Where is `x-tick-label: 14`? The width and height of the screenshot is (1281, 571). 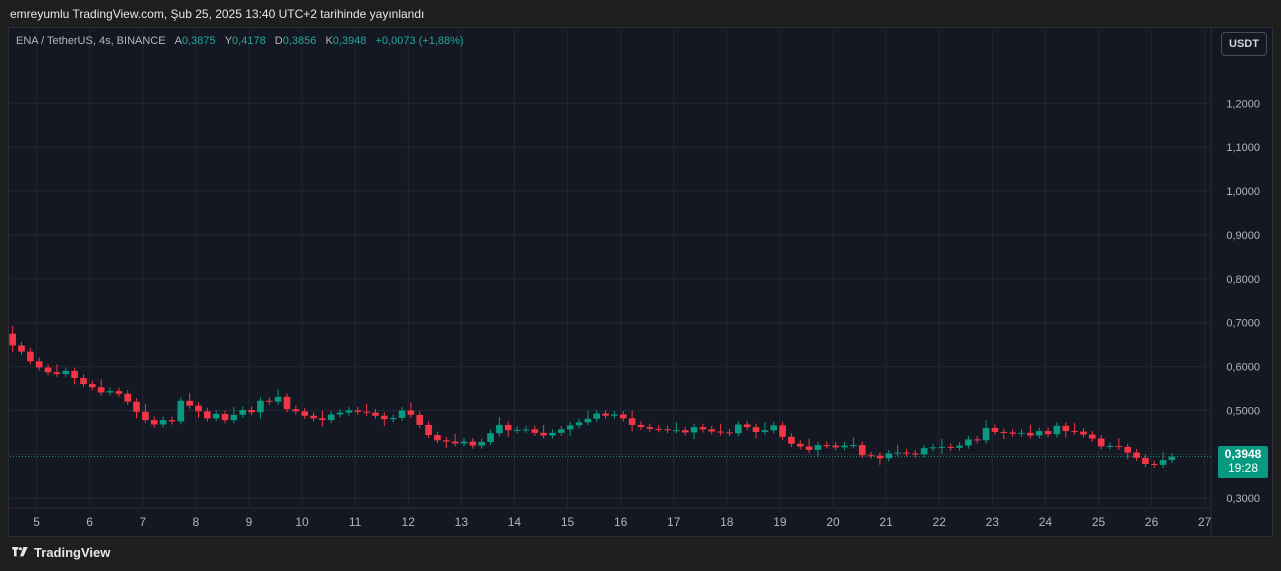
x-tick-label: 14 is located at coordinates (515, 522).